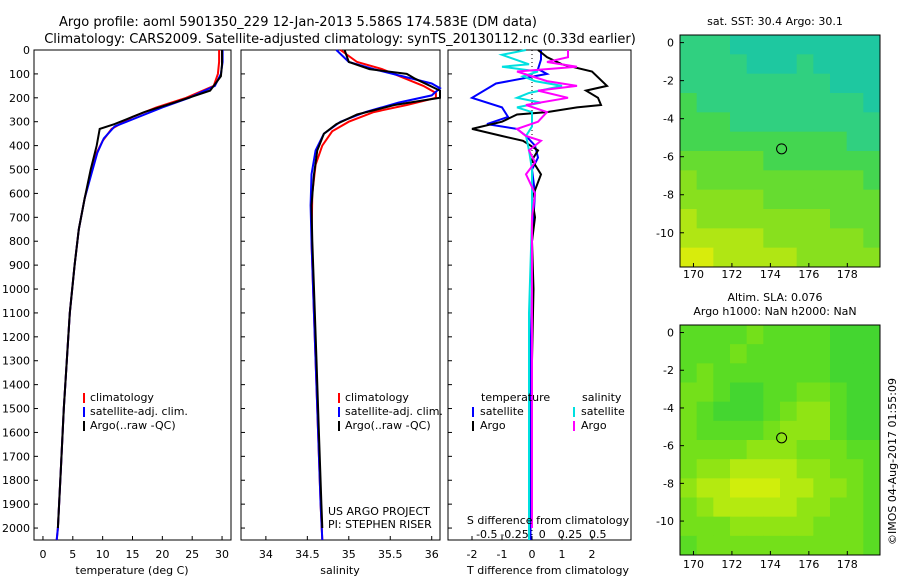 The width and height of the screenshot is (900, 580). What do you see at coordinates (530, 294) in the screenshot?
I see `series-line-s-satellite` at bounding box center [530, 294].